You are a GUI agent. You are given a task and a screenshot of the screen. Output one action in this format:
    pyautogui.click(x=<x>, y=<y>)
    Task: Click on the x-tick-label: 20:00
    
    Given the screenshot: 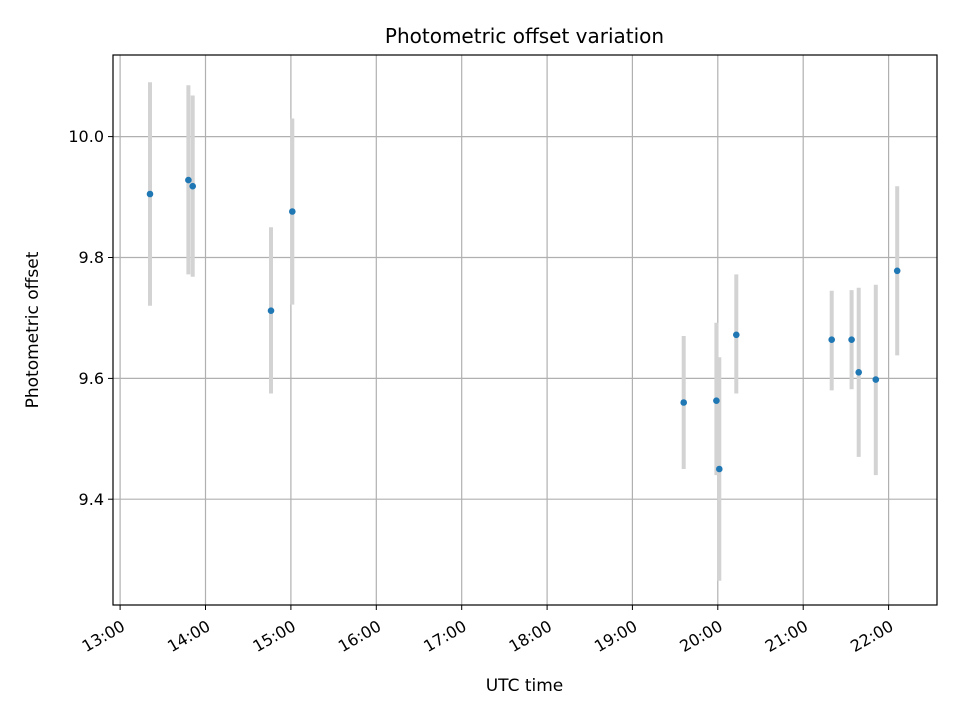 What is the action you would take?
    pyautogui.click(x=700, y=636)
    